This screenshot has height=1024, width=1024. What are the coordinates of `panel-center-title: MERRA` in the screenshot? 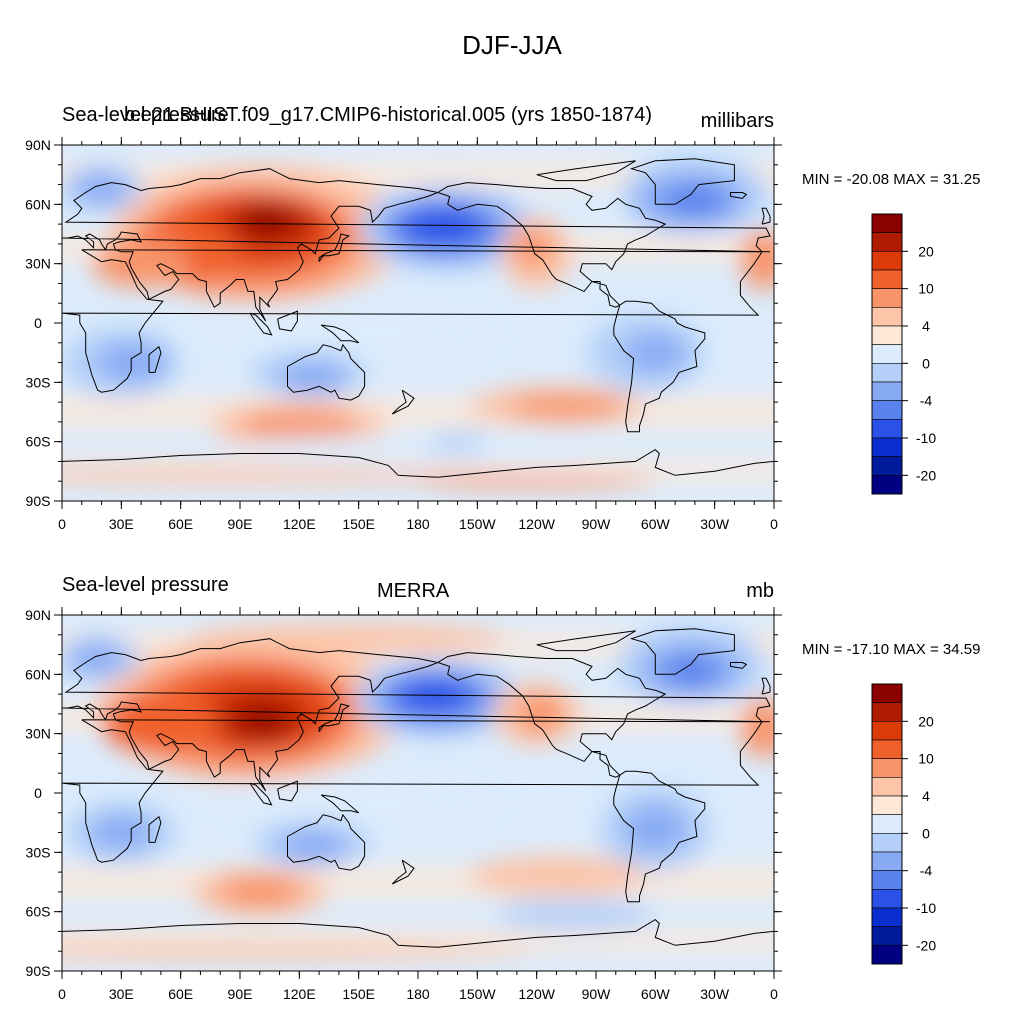 It's located at (413, 591).